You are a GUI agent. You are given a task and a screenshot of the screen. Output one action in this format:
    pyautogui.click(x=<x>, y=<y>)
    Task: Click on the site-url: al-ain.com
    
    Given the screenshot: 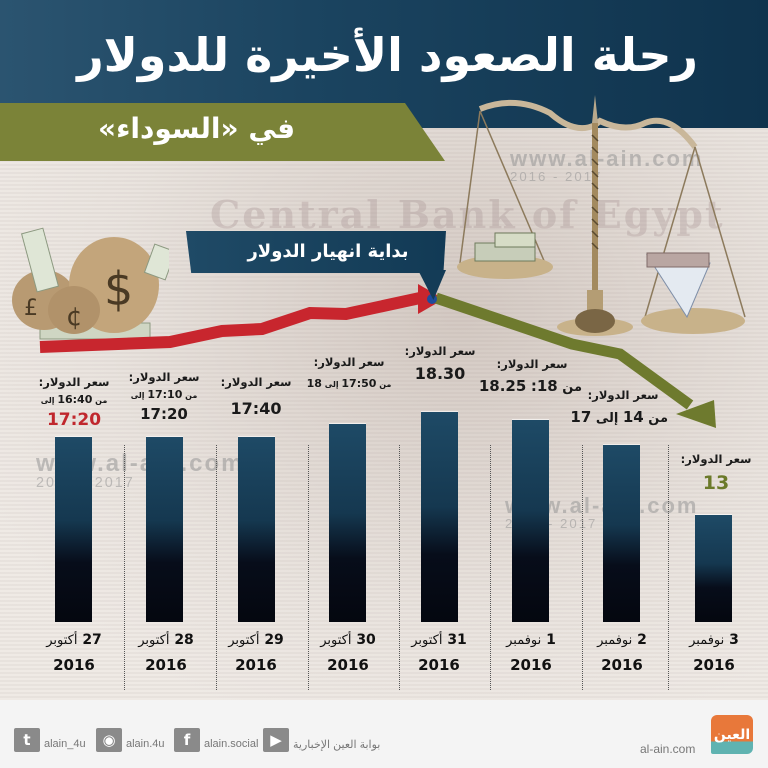 What is the action you would take?
    pyautogui.click(x=668, y=749)
    